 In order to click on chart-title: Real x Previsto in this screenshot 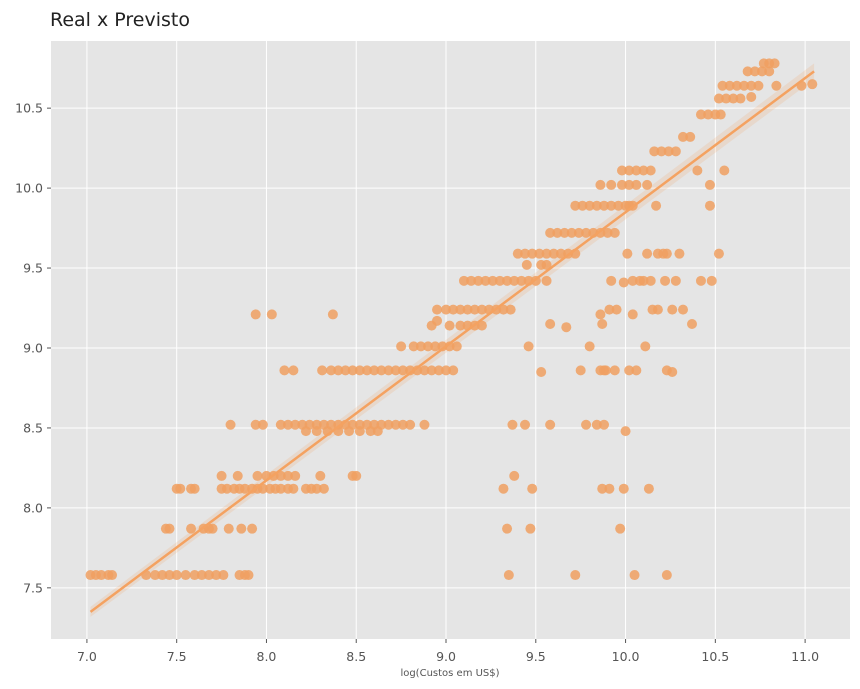, I will do `click(120, 20)`.